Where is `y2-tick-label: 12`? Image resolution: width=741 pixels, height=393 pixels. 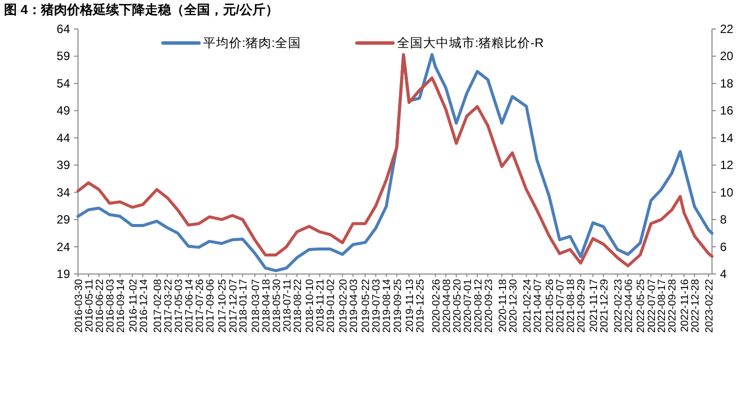
y2-tick-label: 12 is located at coordinates (727, 165).